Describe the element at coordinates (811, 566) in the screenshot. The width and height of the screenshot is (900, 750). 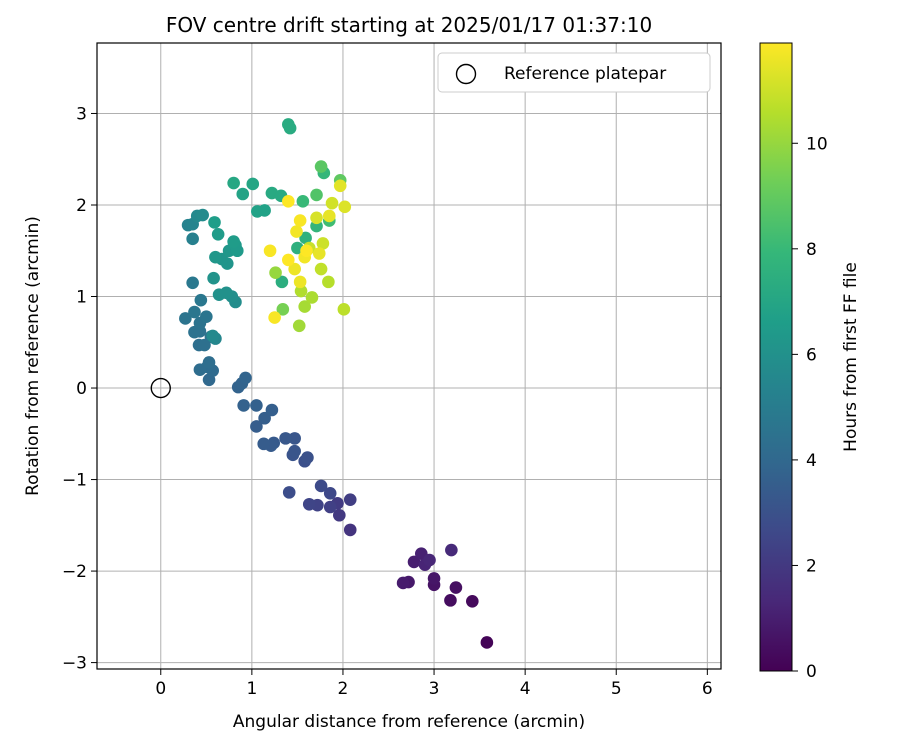
I see `colorbar-tick-label: 2` at that location.